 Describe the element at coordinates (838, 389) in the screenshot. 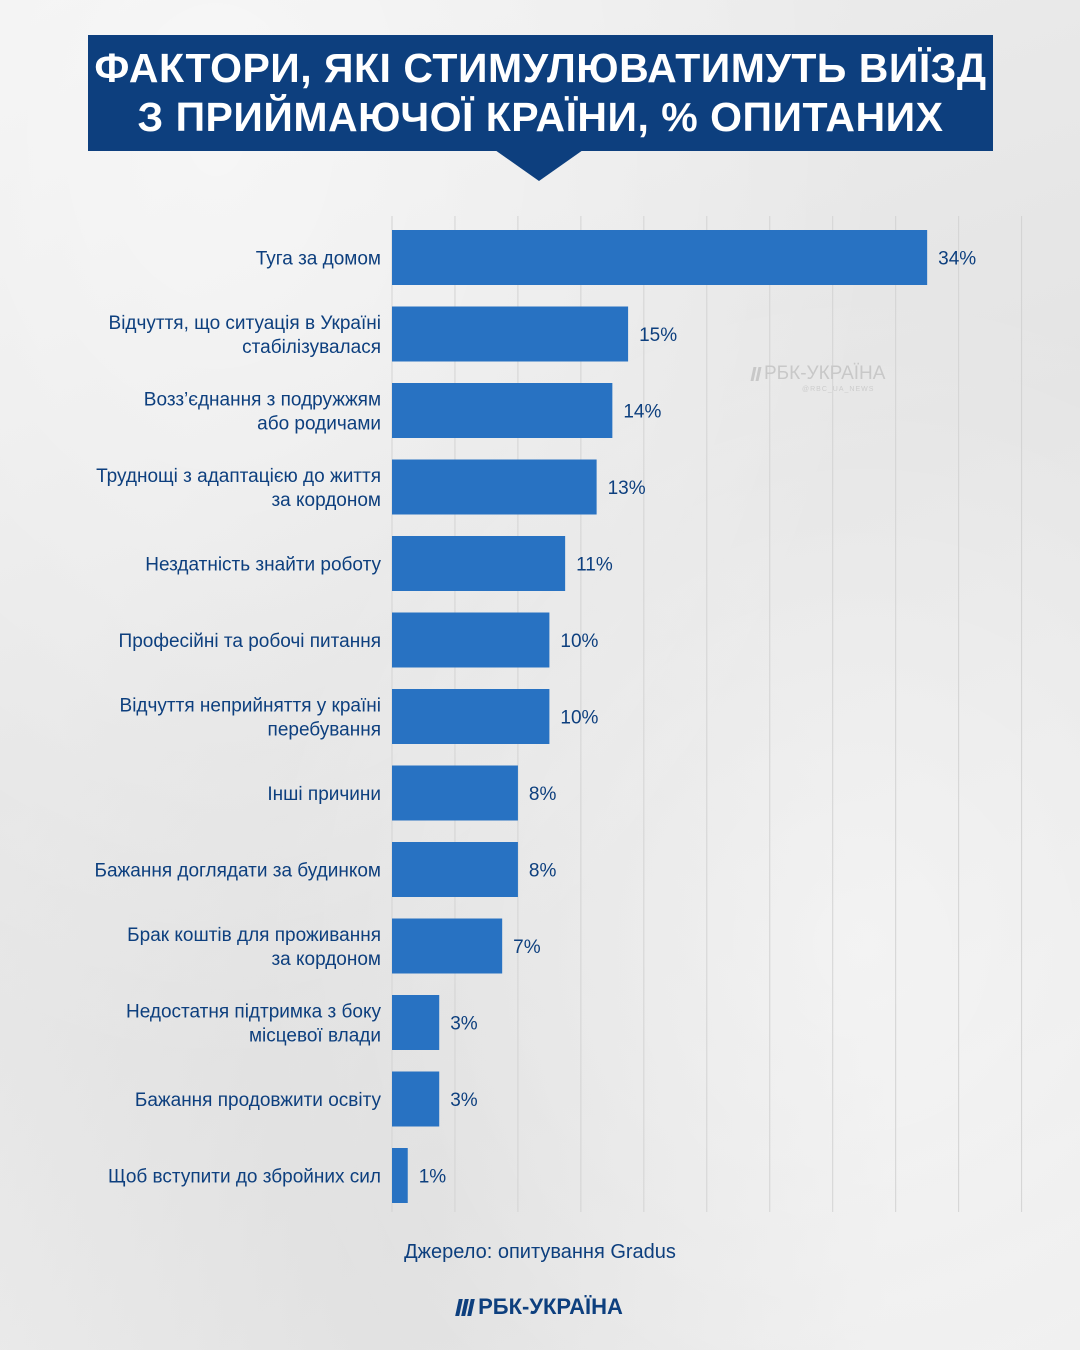

I see `watermark-subtext: @RBC_UA_NEWS` at that location.